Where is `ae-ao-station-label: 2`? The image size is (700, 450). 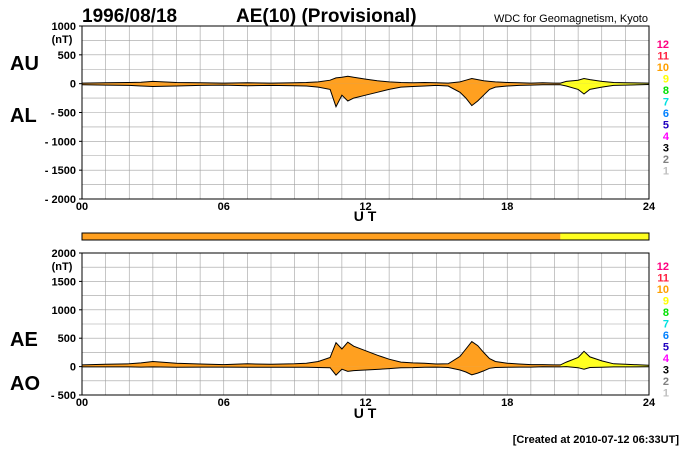
ae-ao-station-label: 2 is located at coordinates (666, 382).